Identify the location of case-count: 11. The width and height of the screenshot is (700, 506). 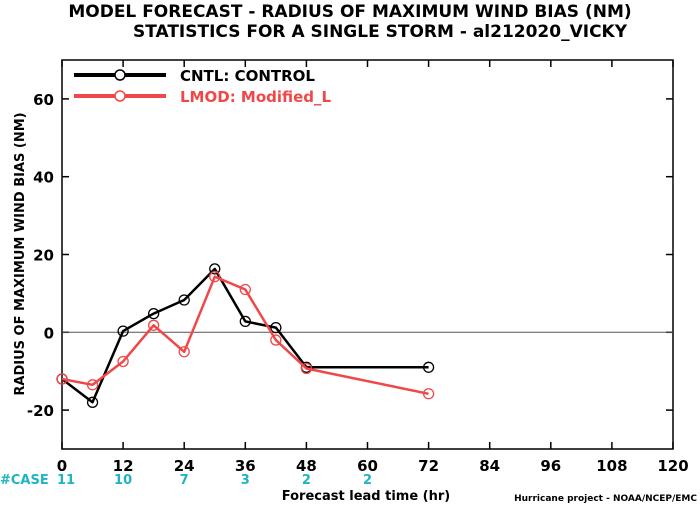
(66, 480).